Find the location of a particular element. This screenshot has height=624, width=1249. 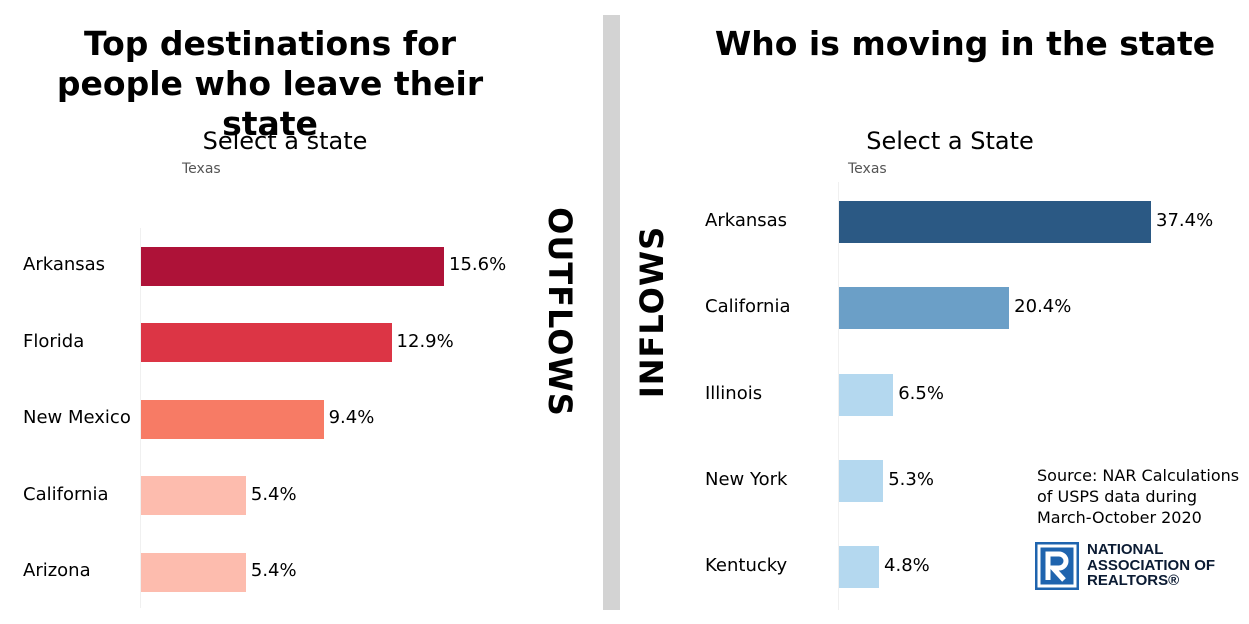

realtor-r-logo-icon is located at coordinates (1057, 566).